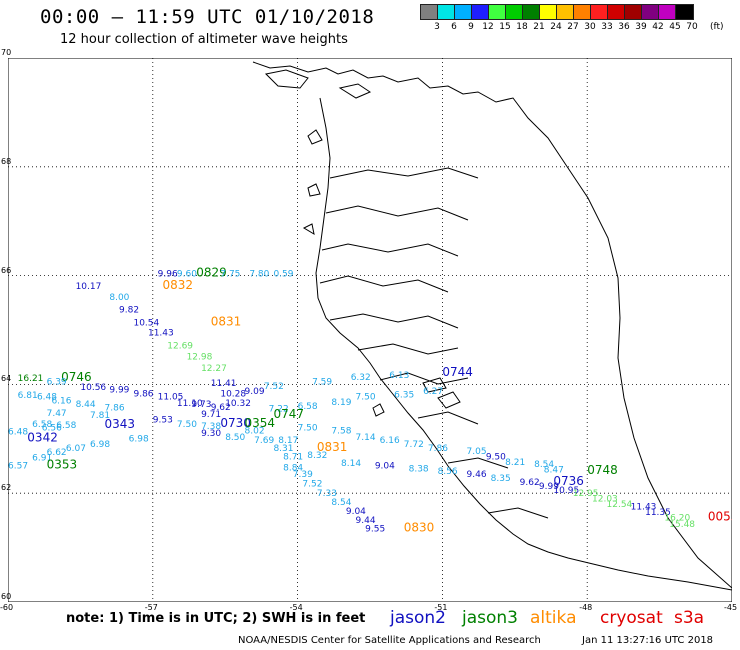 This screenshot has width=740, height=650. What do you see at coordinates (230, 275) in the screenshot?
I see `wave-height-label: 7.75` at bounding box center [230, 275].